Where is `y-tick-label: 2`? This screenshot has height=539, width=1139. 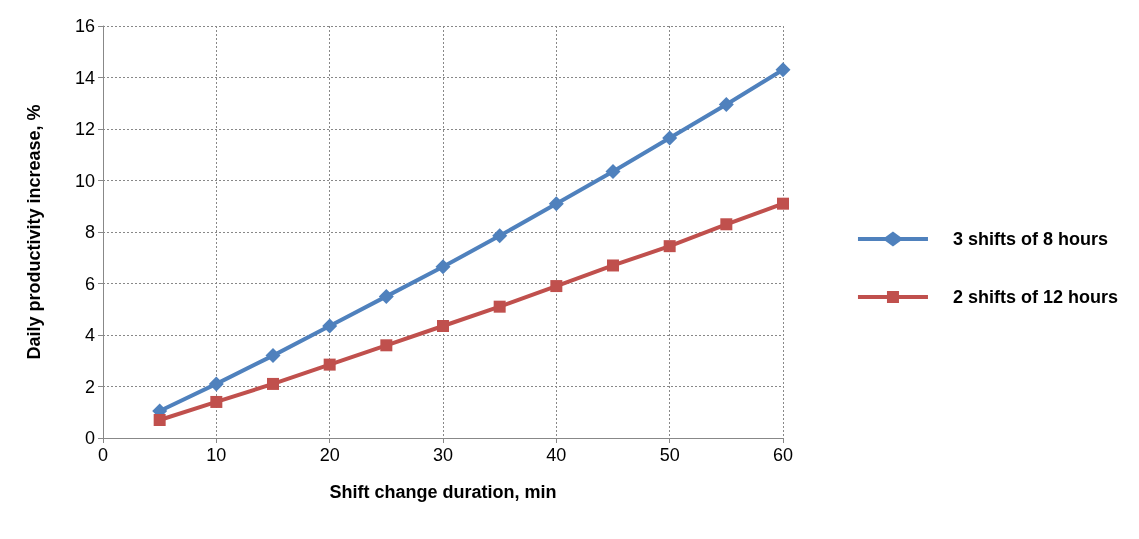
y-tick-label: 2 is located at coordinates (89, 386).